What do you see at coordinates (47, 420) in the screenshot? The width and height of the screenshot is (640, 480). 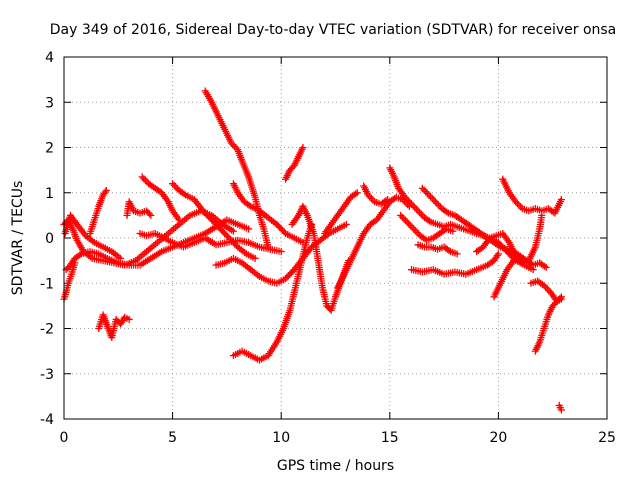 I see `y-tick-label: -4` at bounding box center [47, 420].